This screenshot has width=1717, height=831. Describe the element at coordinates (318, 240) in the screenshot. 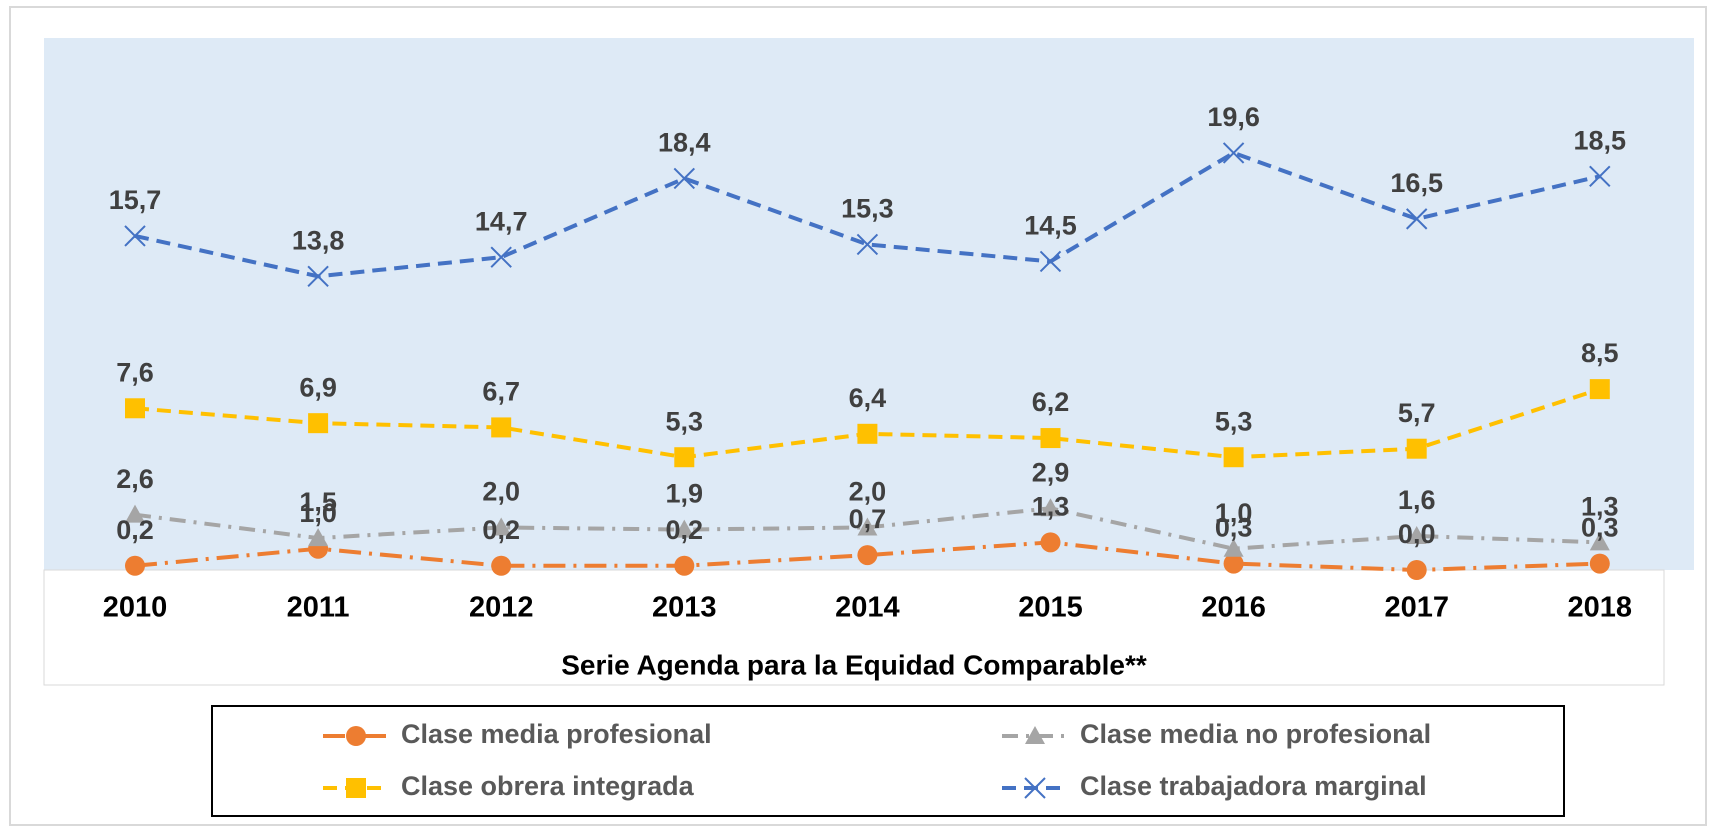

I see `data-label: 13,8` at that location.